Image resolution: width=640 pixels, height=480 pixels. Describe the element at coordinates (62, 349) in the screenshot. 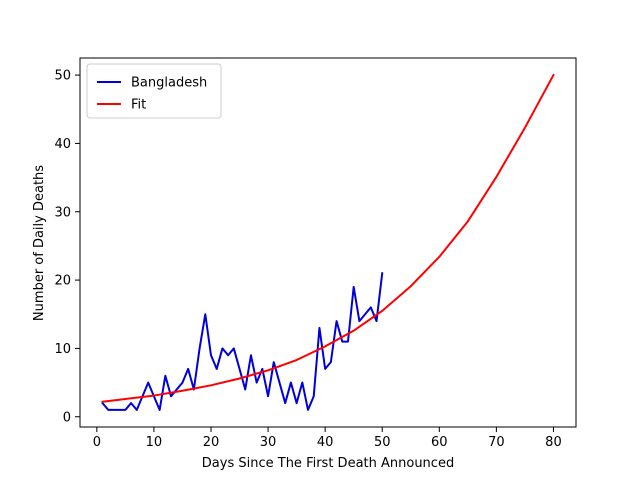

I see `y-tick-label: 10` at that location.